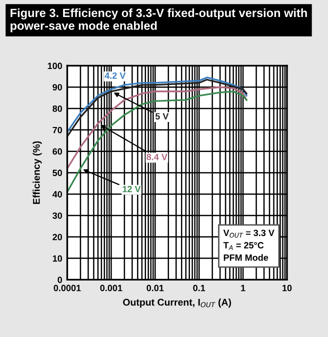 The width and height of the screenshot is (328, 337). I want to click on text: V$_{OUT}$ = 3.3 V T$_{A}$ = 25°C PFM Mode, so click(248, 245).